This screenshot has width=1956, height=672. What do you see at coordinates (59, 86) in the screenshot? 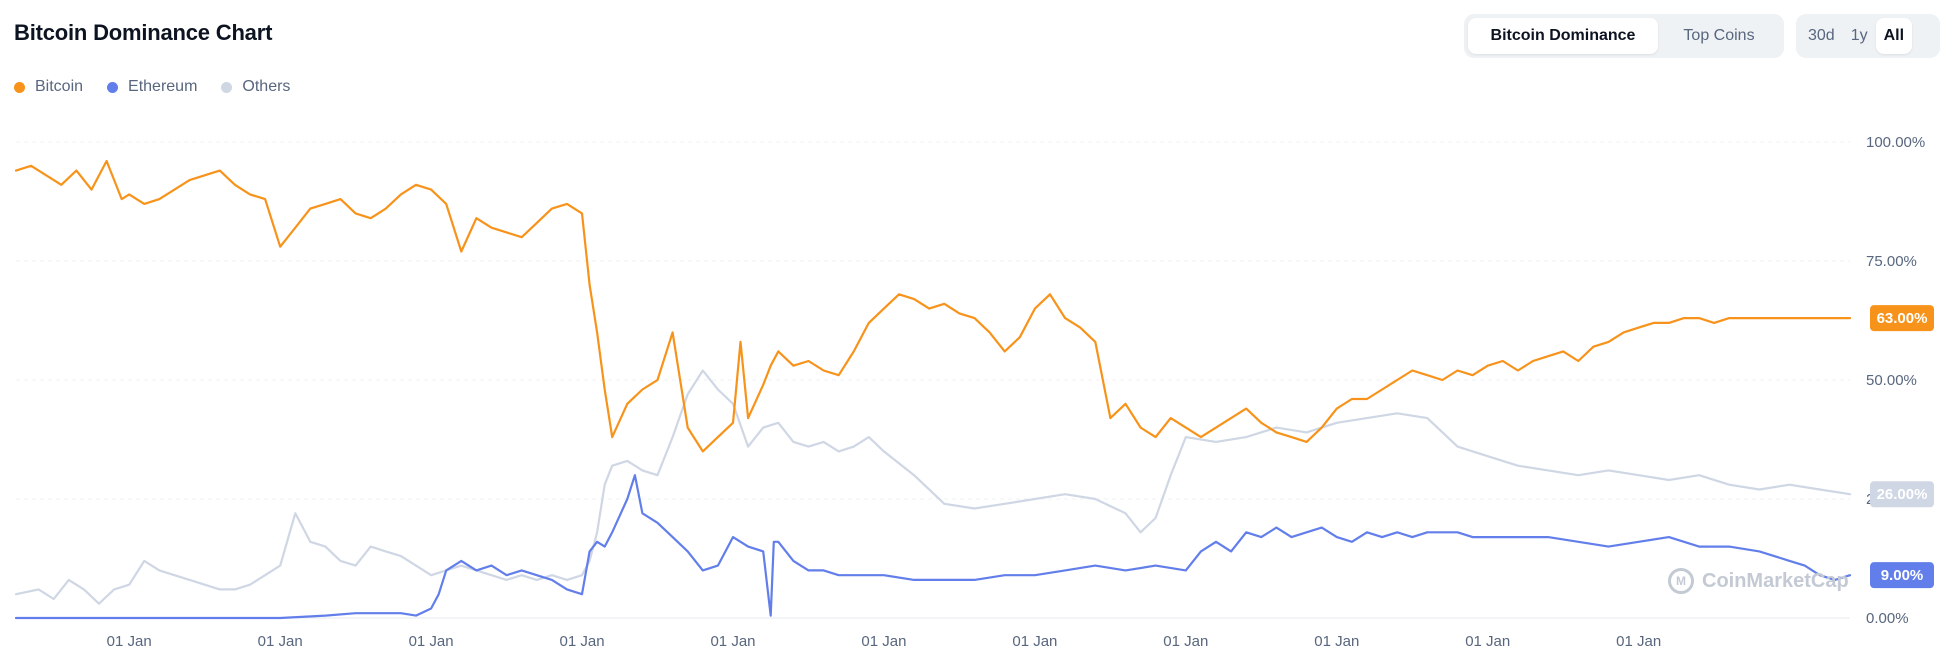
I see `legend-label-bitcoin: Bitcoin` at bounding box center [59, 86].